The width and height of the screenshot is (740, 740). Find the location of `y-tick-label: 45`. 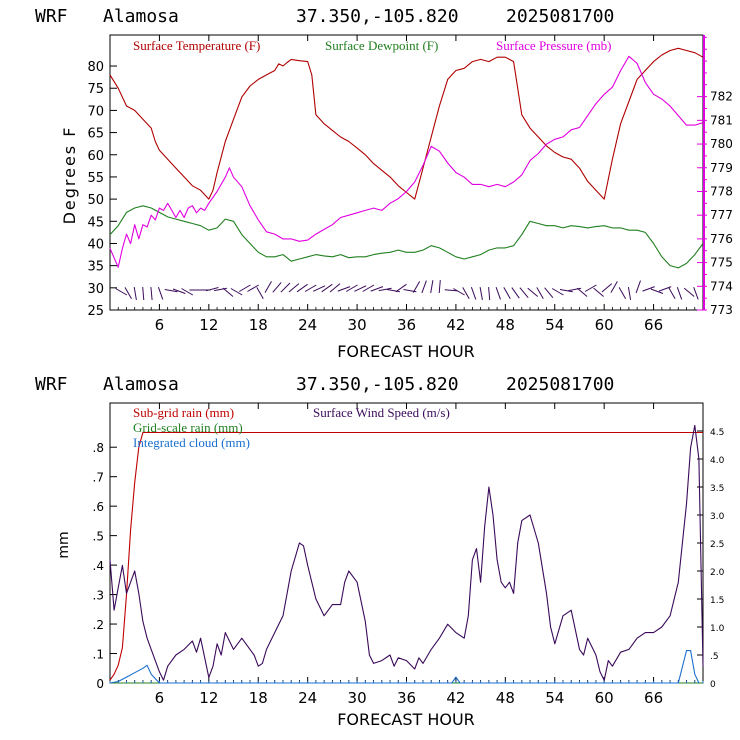

y-tick-label: 45 is located at coordinates (95, 222).